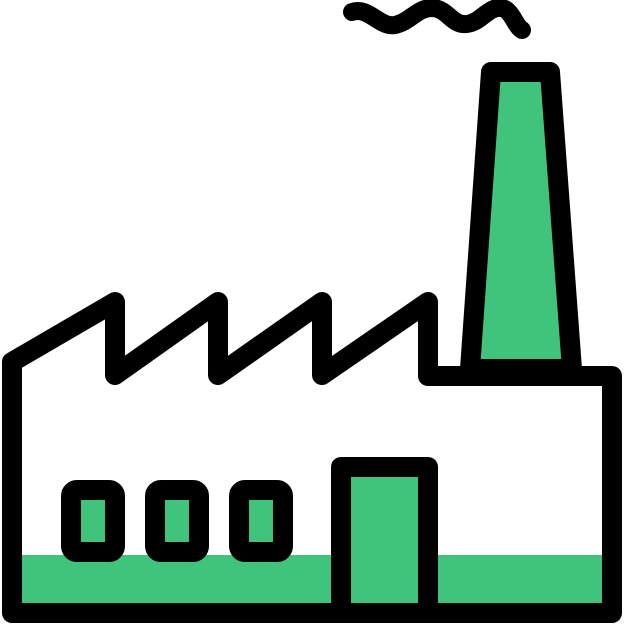  Describe the element at coordinates (384, 540) in the screenshot. I see `door` at that location.